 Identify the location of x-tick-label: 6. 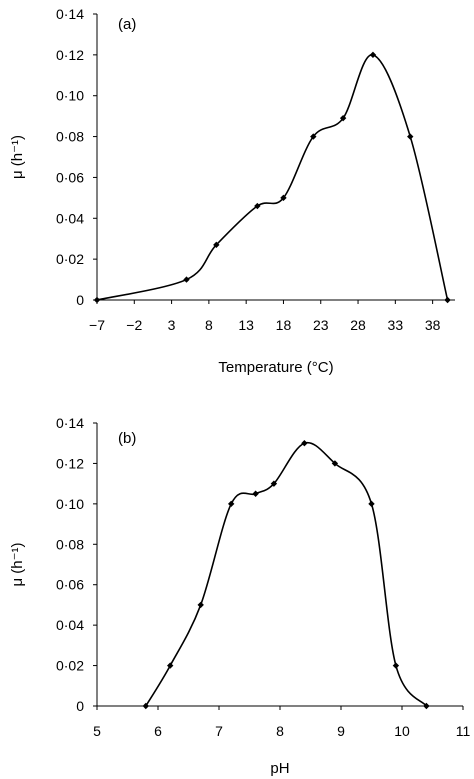
(158, 731).